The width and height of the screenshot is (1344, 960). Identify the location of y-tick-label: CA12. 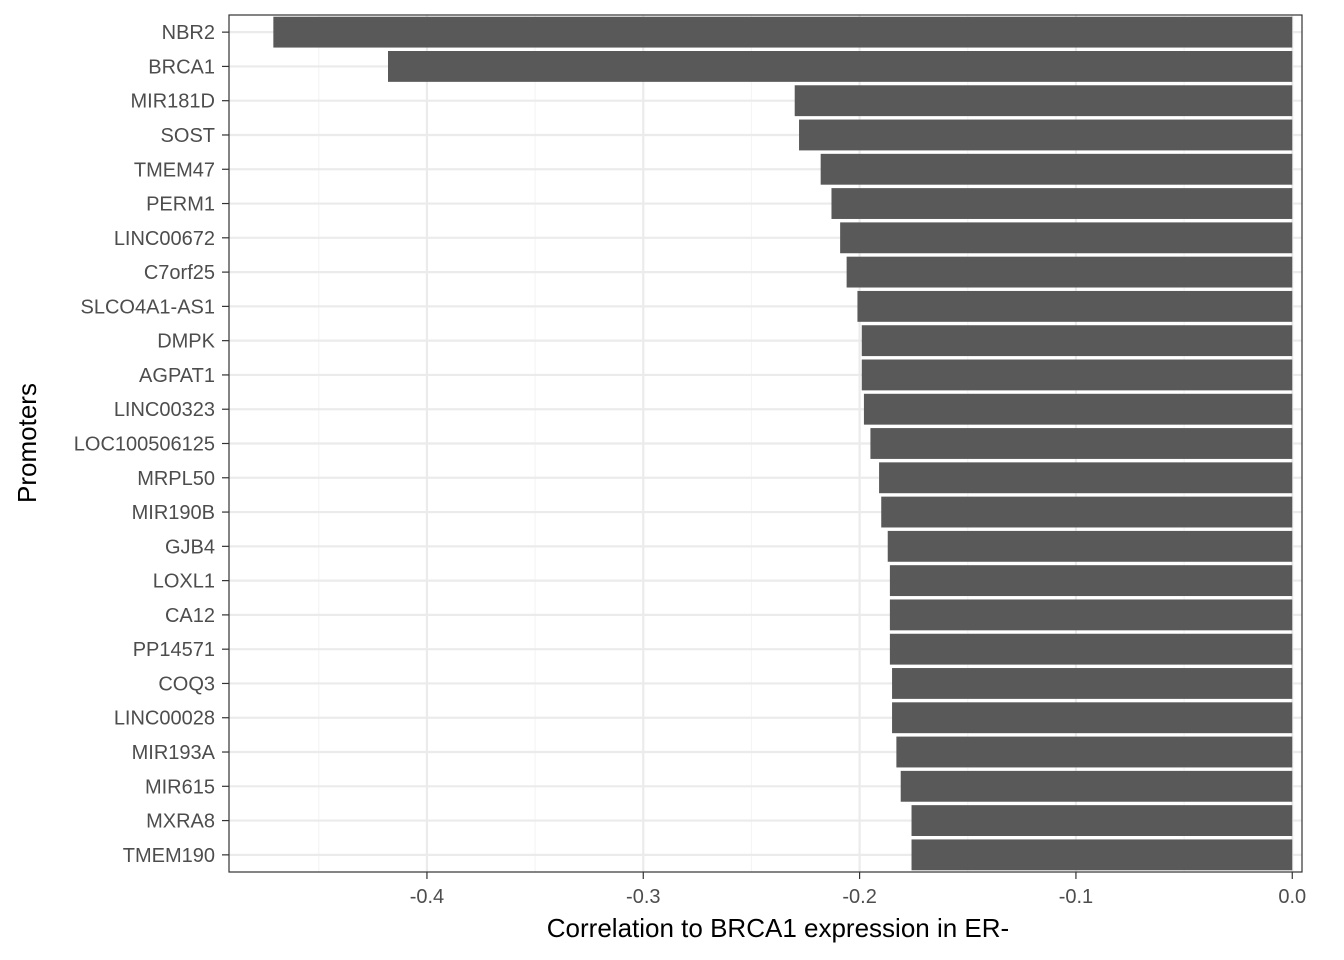
(190, 616).